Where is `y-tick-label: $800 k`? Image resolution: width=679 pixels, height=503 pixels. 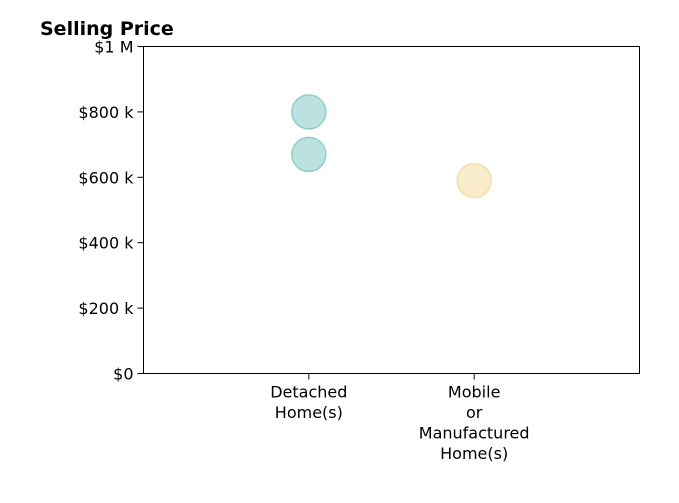 y-tick-label: $800 k is located at coordinates (106, 112).